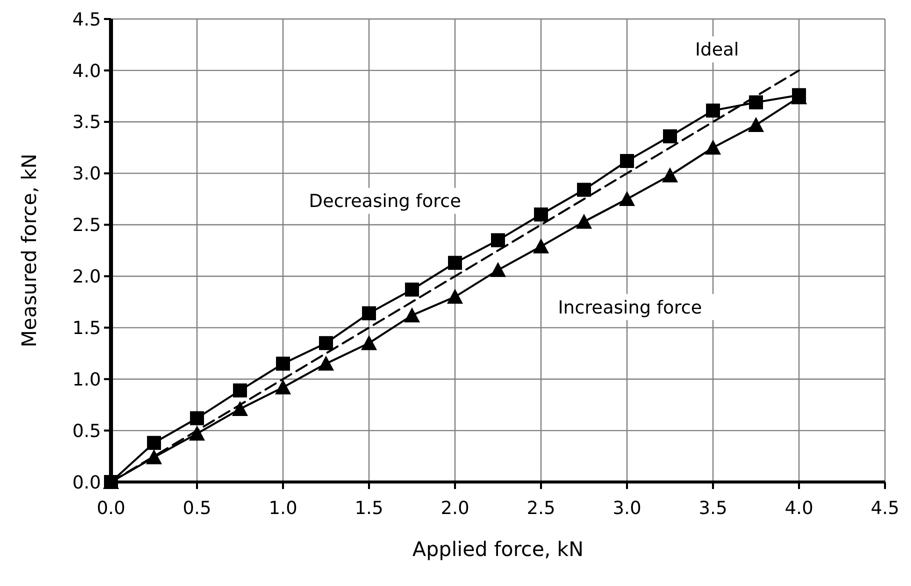  I want to click on y-tick-label: 0.0, so click(86, 483).